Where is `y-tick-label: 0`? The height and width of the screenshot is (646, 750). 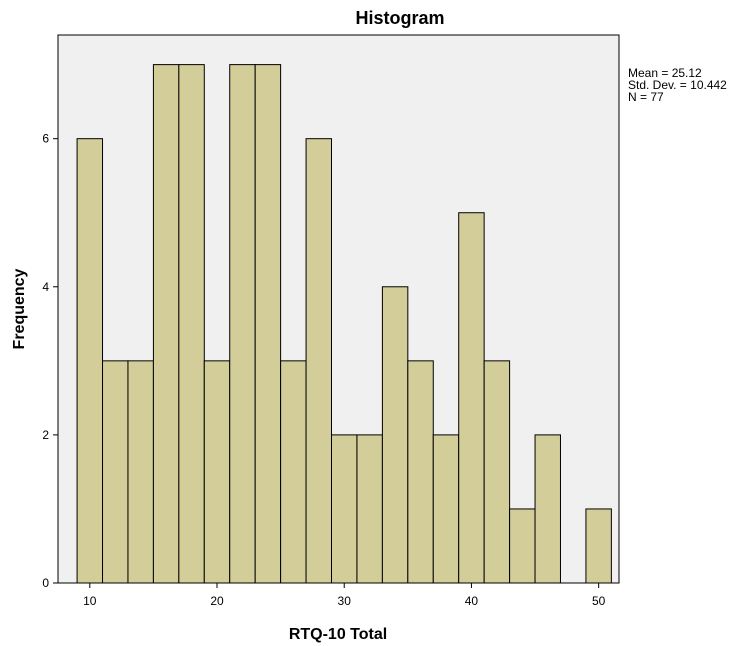
y-tick-label: 0 is located at coordinates (45, 583).